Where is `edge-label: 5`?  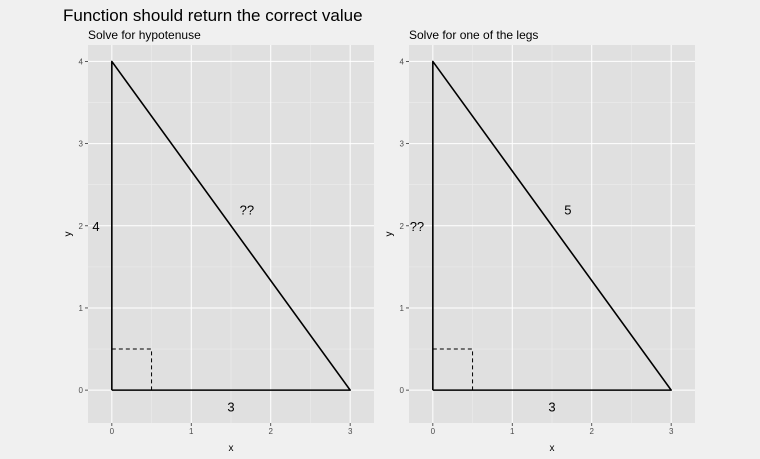
edge-label: 5 is located at coordinates (567, 209).